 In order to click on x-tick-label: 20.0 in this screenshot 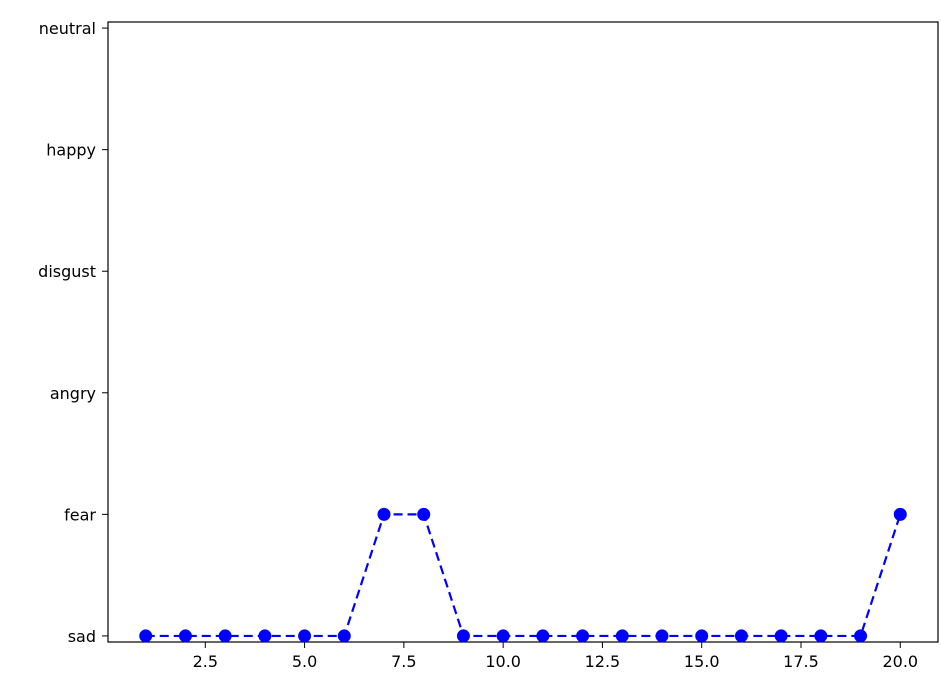, I will do `click(900, 661)`.